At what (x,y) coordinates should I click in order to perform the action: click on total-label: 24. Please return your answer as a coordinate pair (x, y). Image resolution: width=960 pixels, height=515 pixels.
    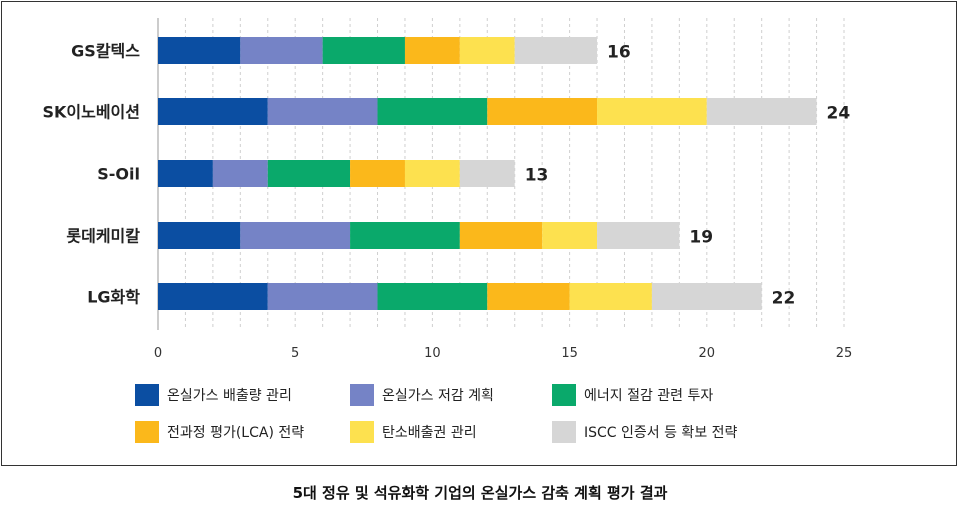
    Looking at the image, I should click on (839, 114).